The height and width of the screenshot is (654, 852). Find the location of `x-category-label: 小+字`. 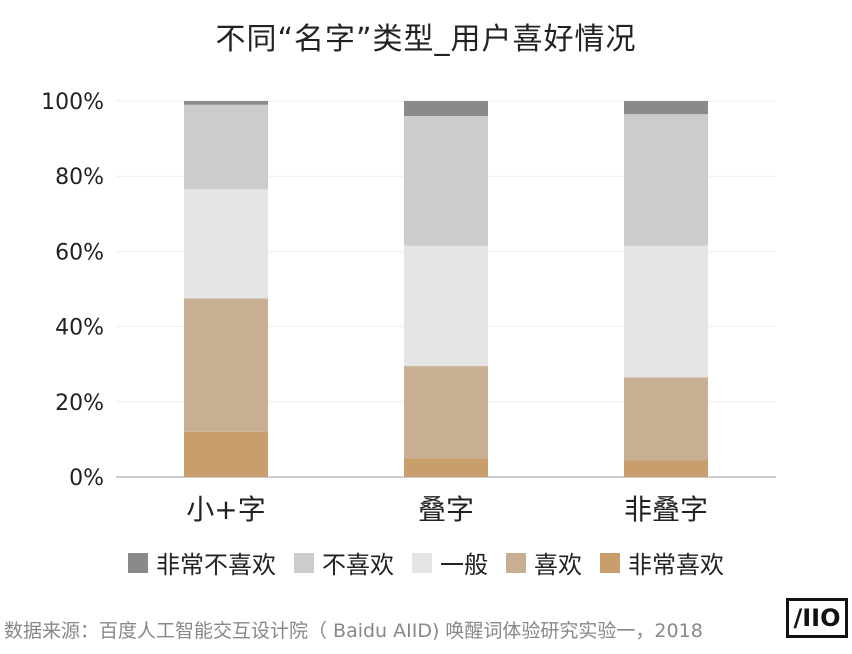

x-category-label: 小+字 is located at coordinates (225, 509).